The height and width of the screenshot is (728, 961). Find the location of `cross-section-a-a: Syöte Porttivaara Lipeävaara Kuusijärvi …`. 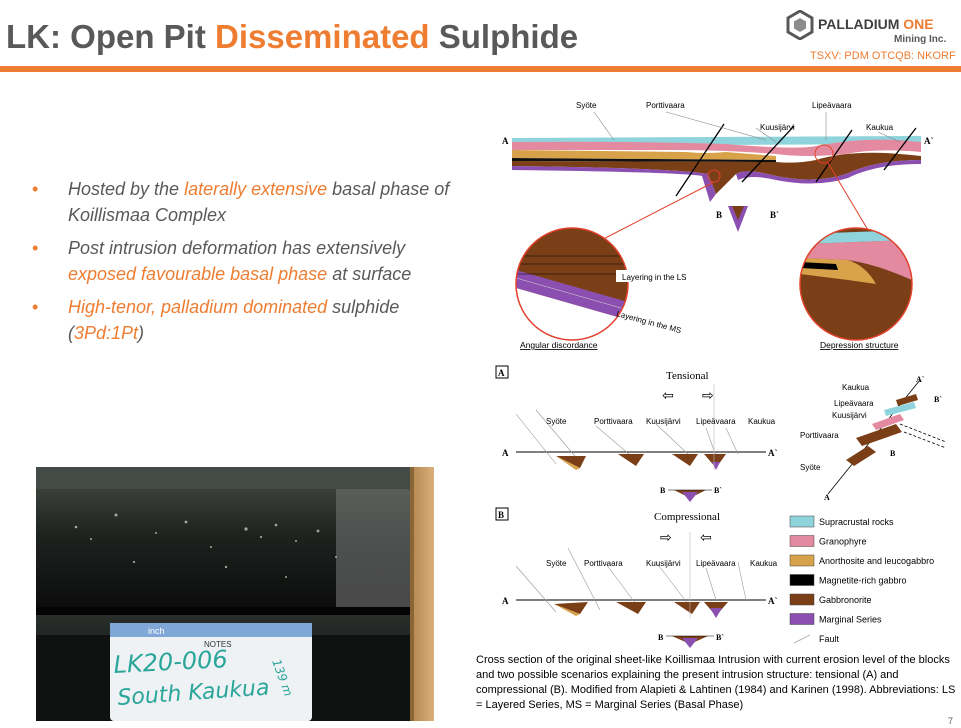

cross-section-a-a: Syöte Porttivaara Lipeävaara Kuusijärvi … is located at coordinates (718, 175).